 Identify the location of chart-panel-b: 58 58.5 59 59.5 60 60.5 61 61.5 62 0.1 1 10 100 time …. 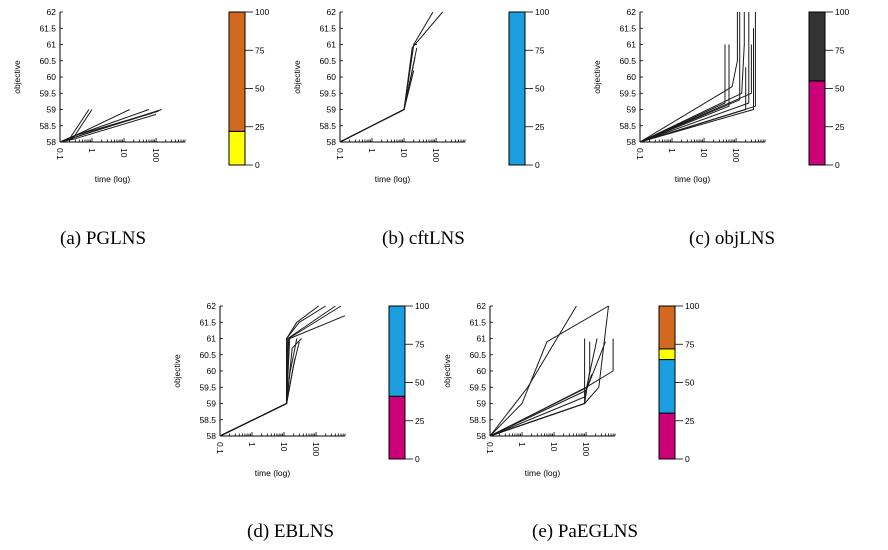
(420, 95).